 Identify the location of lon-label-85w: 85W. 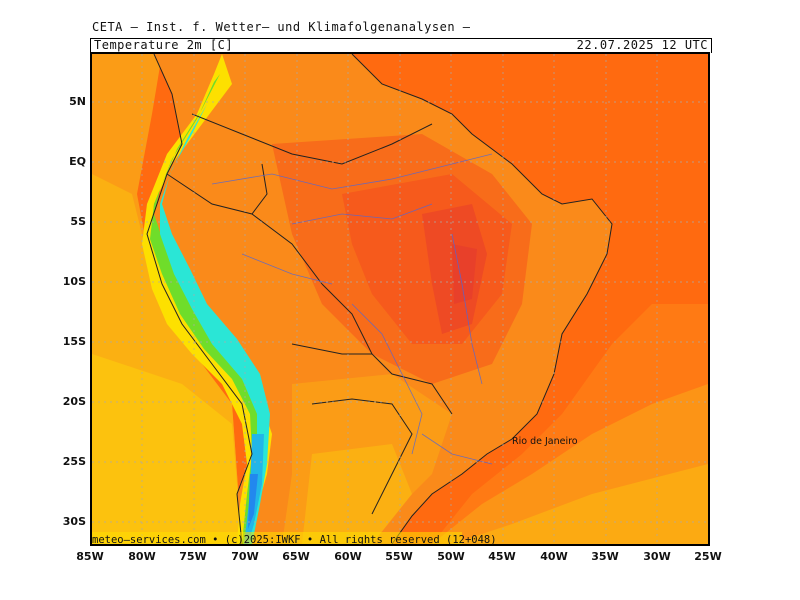
(90, 556).